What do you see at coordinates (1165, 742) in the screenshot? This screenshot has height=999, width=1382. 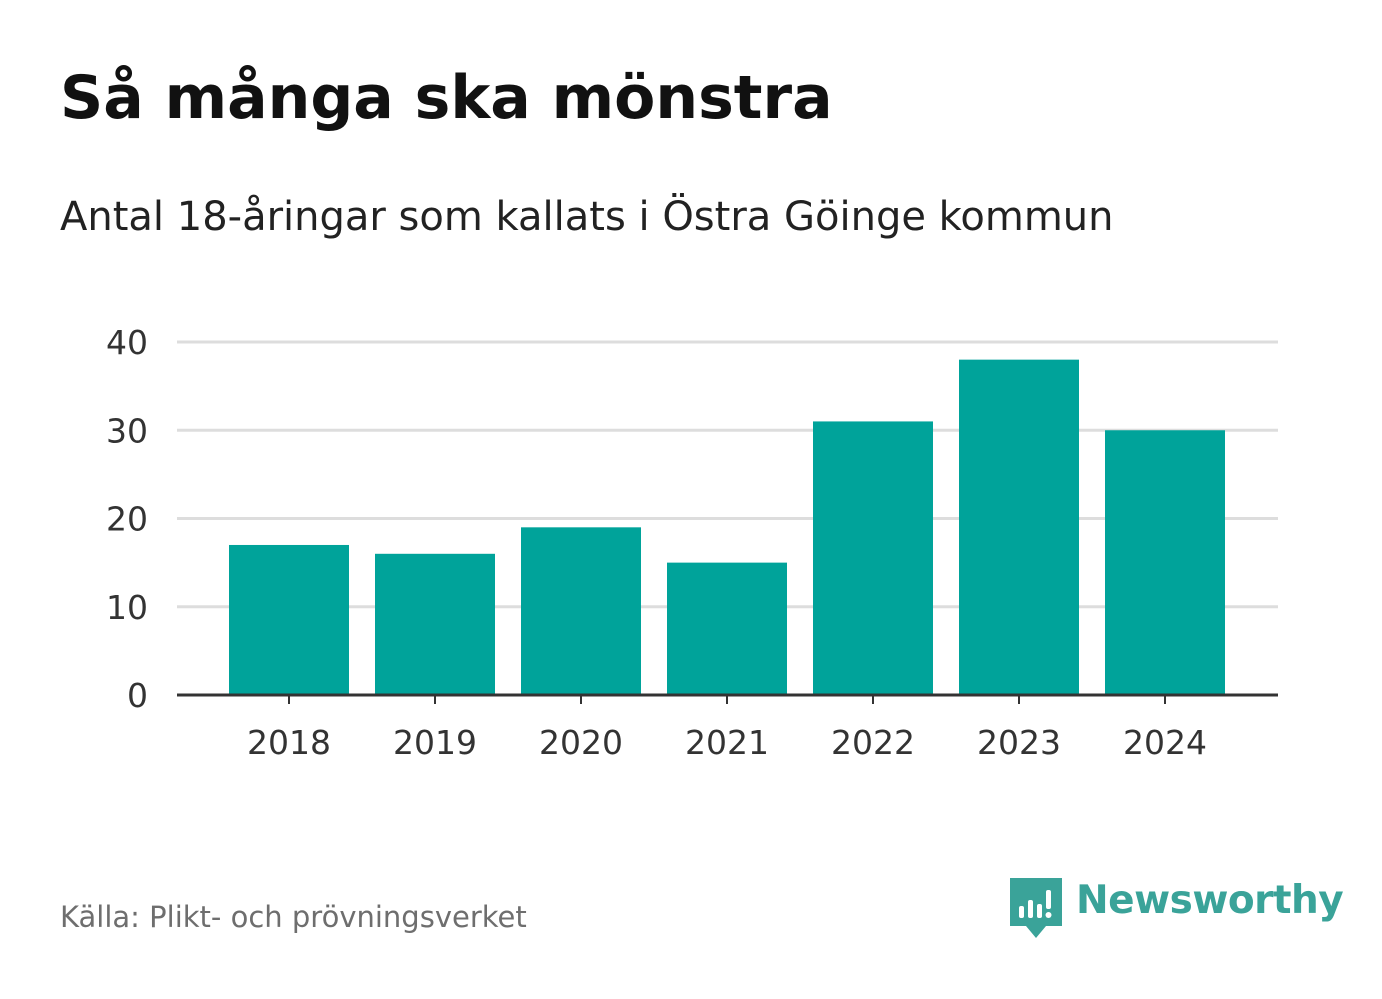 I see `x-tick-label: 2024` at bounding box center [1165, 742].